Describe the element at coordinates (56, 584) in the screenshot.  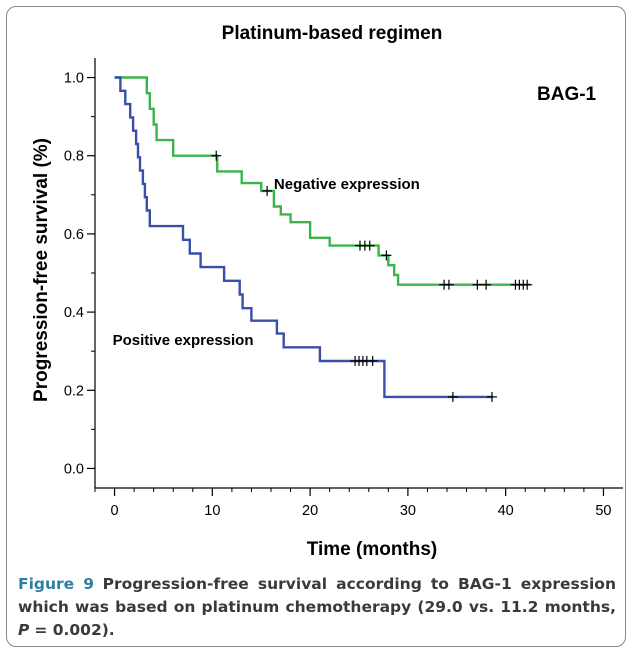
I see `caption-label: Figure 9` at that location.